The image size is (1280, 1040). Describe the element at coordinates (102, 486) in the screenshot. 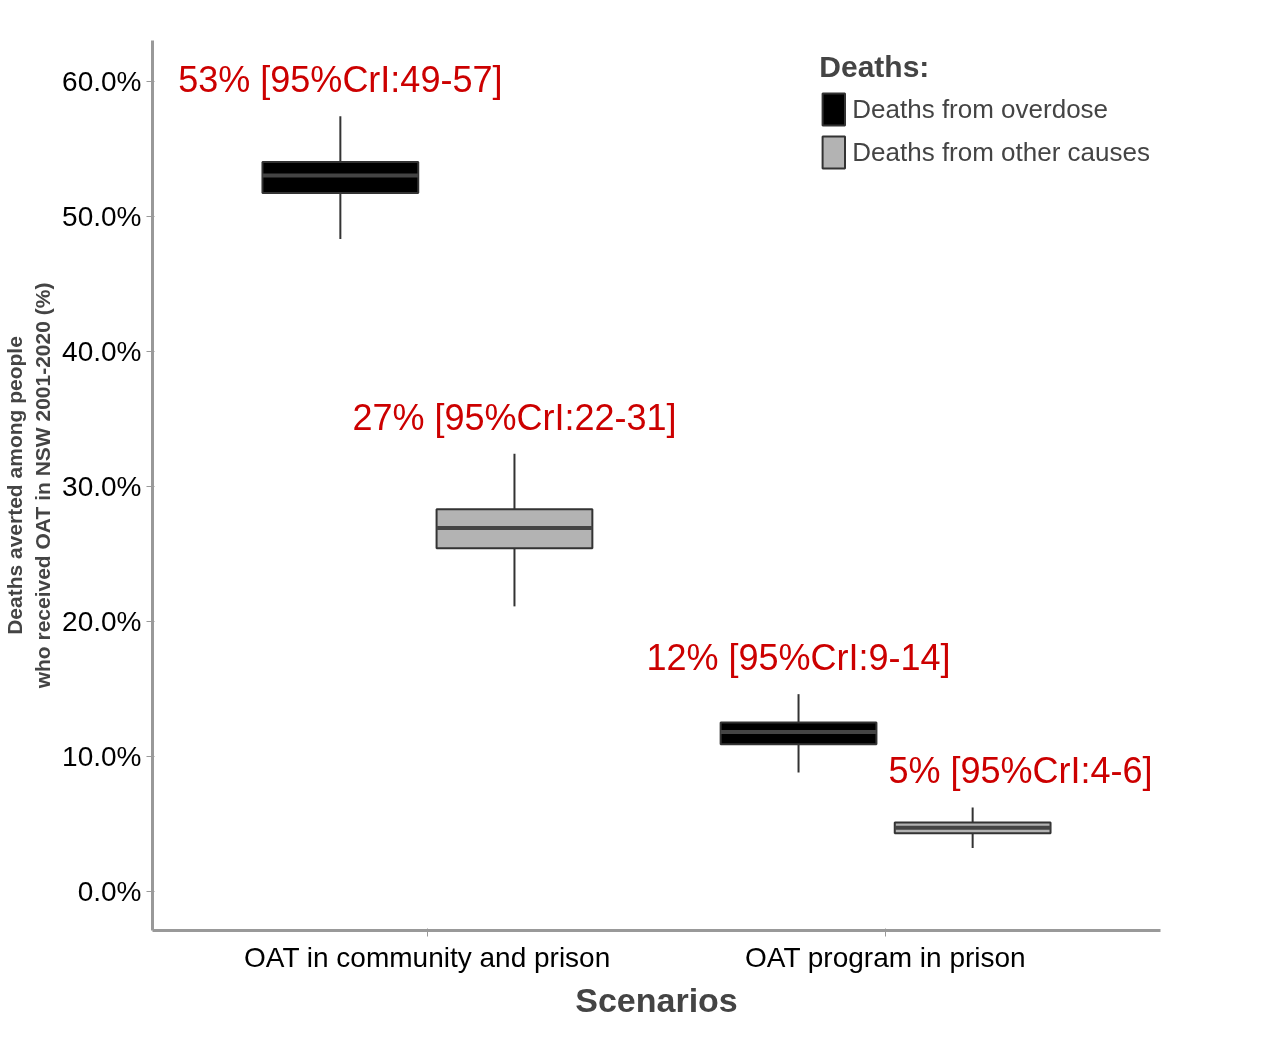

I see `y-tick-label: 30.0%` at that location.